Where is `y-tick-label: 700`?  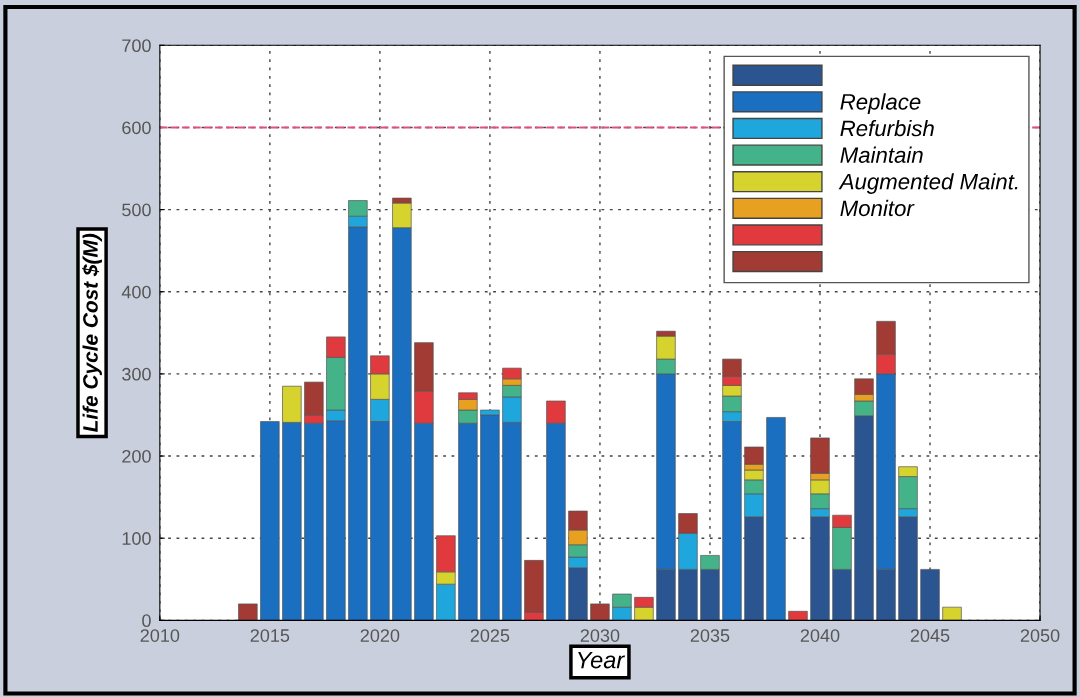
y-tick-label: 700 is located at coordinates (136, 46).